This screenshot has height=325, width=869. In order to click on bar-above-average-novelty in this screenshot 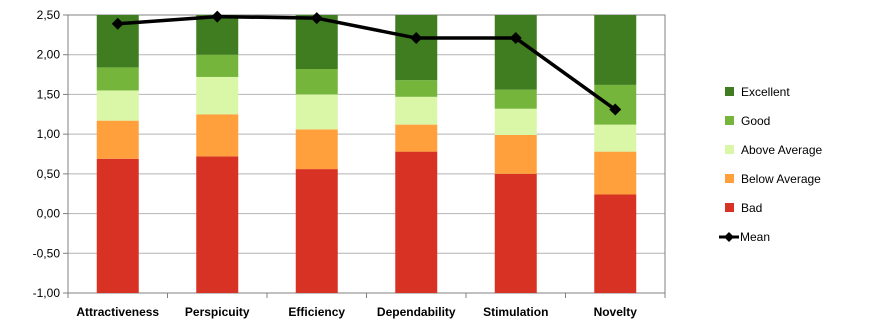, I will do `click(615, 138)`.